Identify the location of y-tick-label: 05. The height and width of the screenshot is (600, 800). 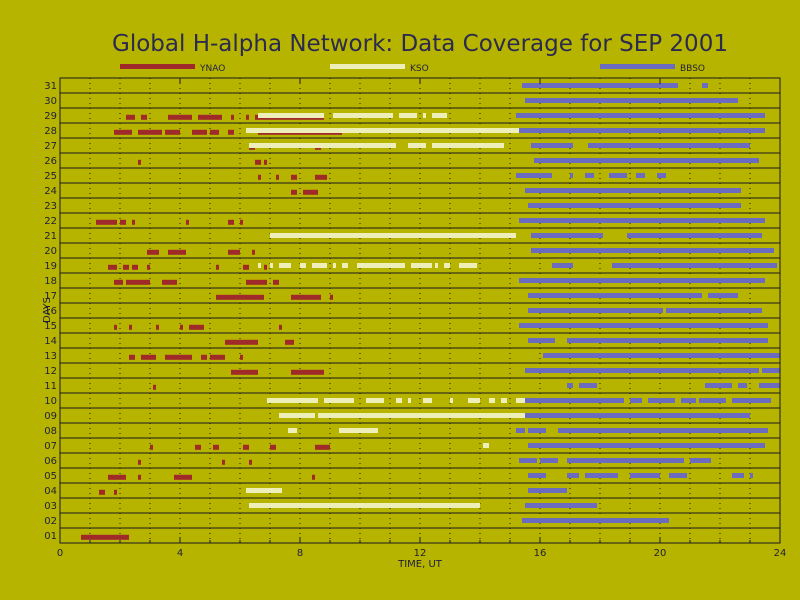
(50, 476).